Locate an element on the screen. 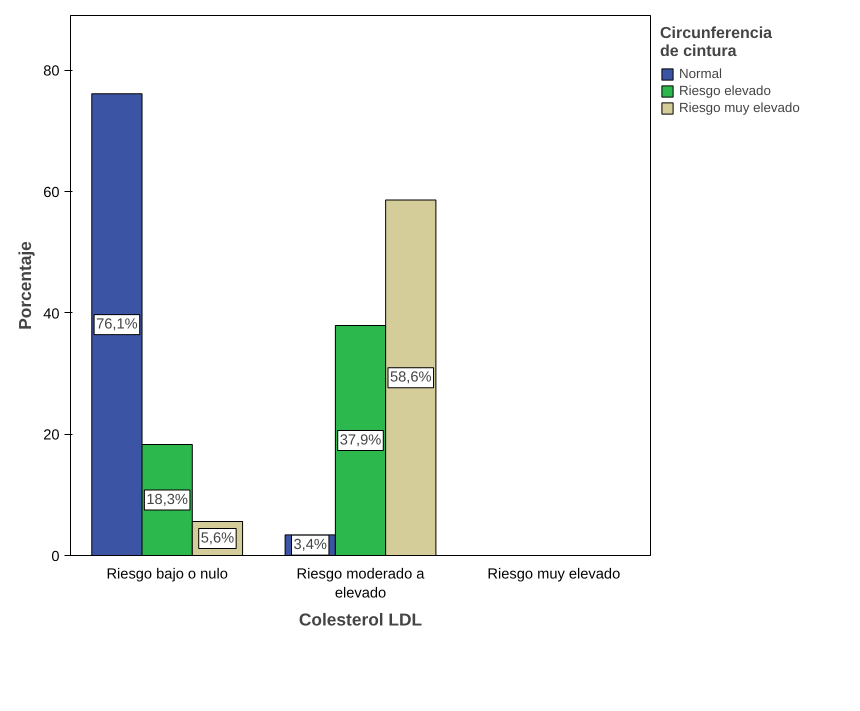 The width and height of the screenshot is (860, 711). legend-label: Normal is located at coordinates (700, 73).